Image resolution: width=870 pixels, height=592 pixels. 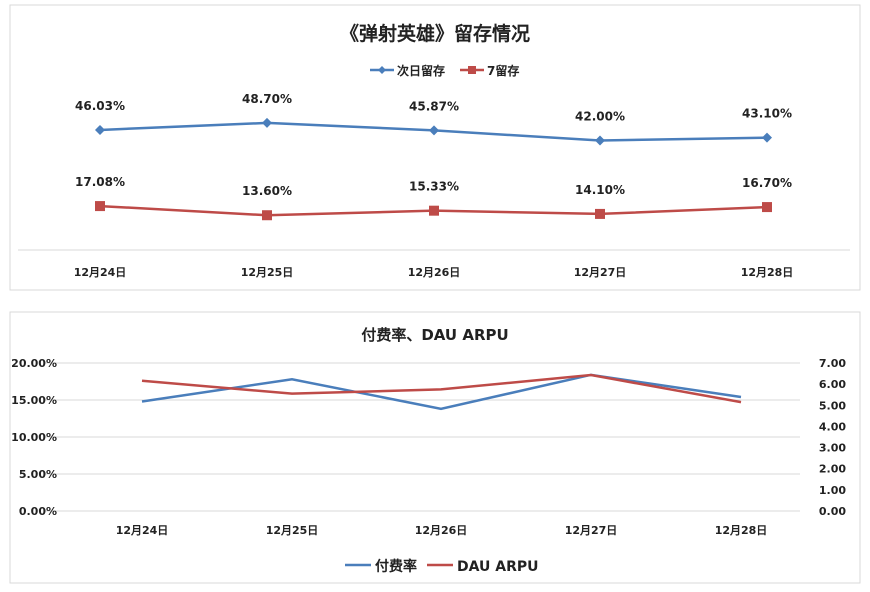 I want to click on y2-tick-label: 3.00, so click(x=832, y=448).